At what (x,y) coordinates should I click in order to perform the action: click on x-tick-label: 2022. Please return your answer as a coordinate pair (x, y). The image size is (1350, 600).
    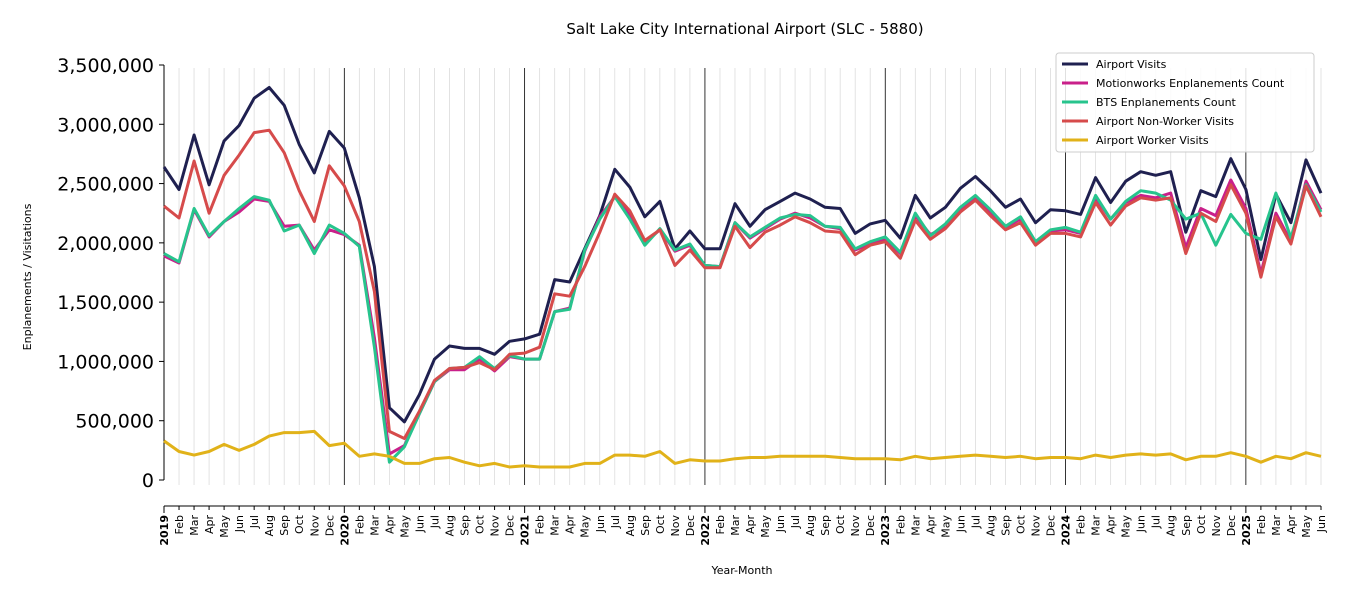
    Looking at the image, I should click on (705, 530).